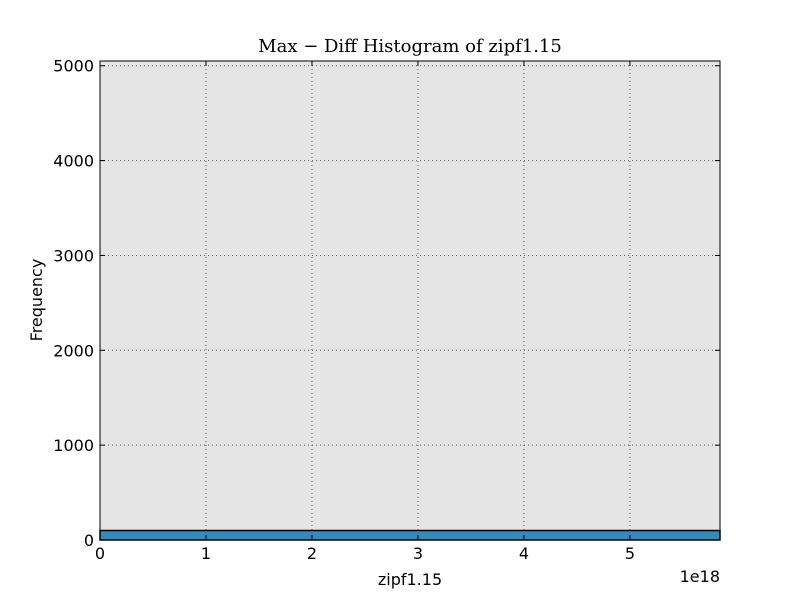 This screenshot has height=600, width=800. Describe the element at coordinates (73, 66) in the screenshot. I see `y-tick-label: 5000` at that location.